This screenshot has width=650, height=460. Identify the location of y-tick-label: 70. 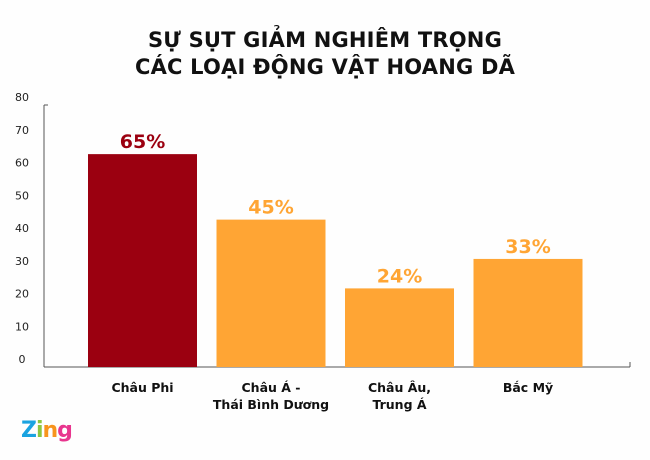
(22, 130).